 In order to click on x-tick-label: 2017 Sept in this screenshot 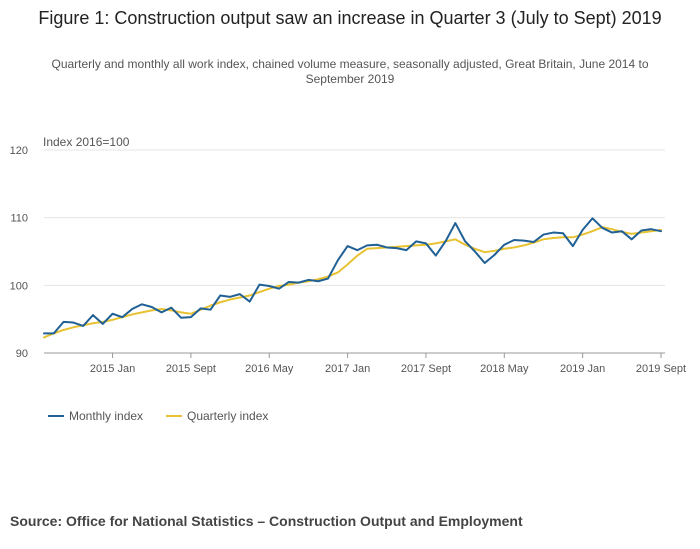, I will do `click(426, 369)`.